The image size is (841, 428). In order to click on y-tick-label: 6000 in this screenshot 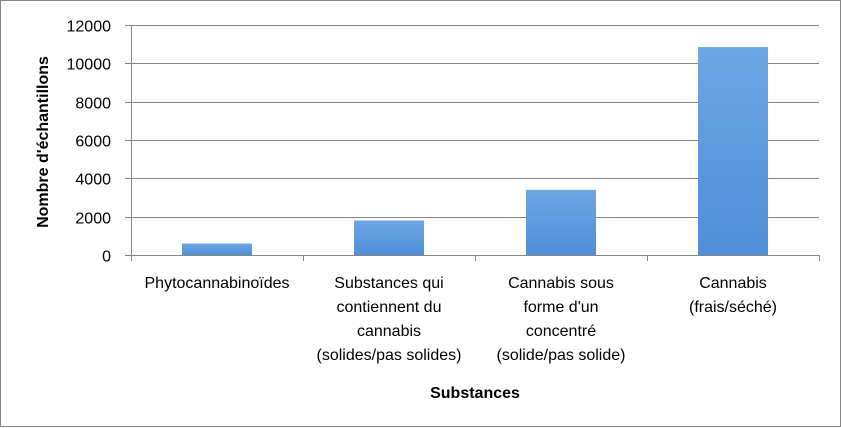, I will do `click(93, 142)`.